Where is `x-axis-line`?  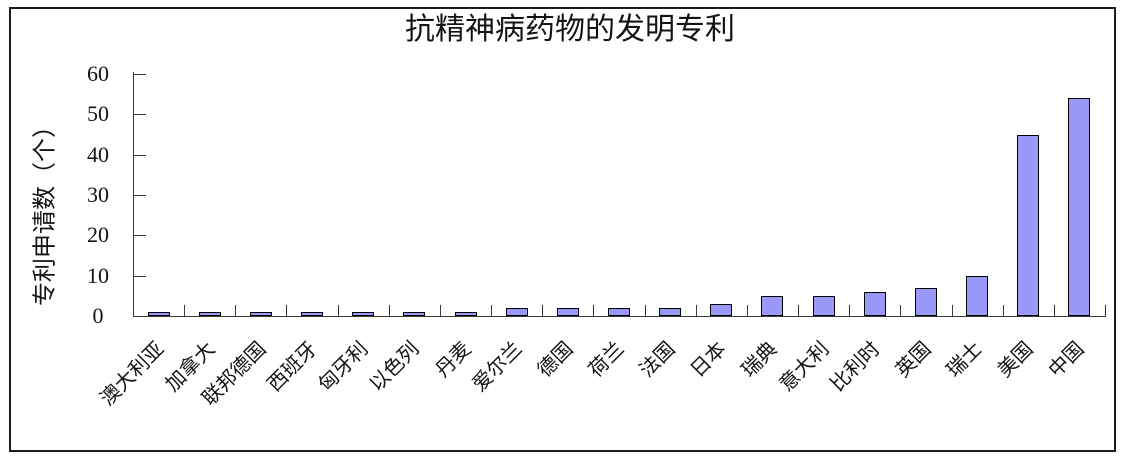
x-axis-line is located at coordinates (619, 316).